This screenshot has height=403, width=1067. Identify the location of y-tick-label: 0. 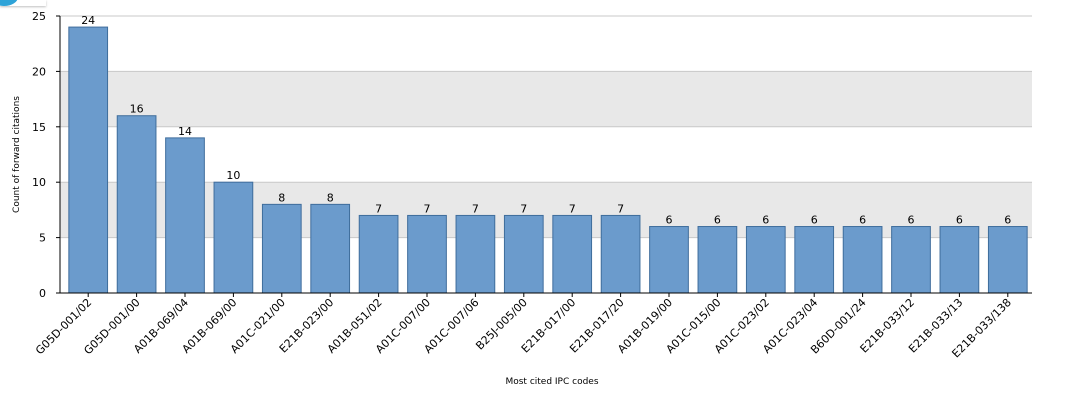
(42, 293).